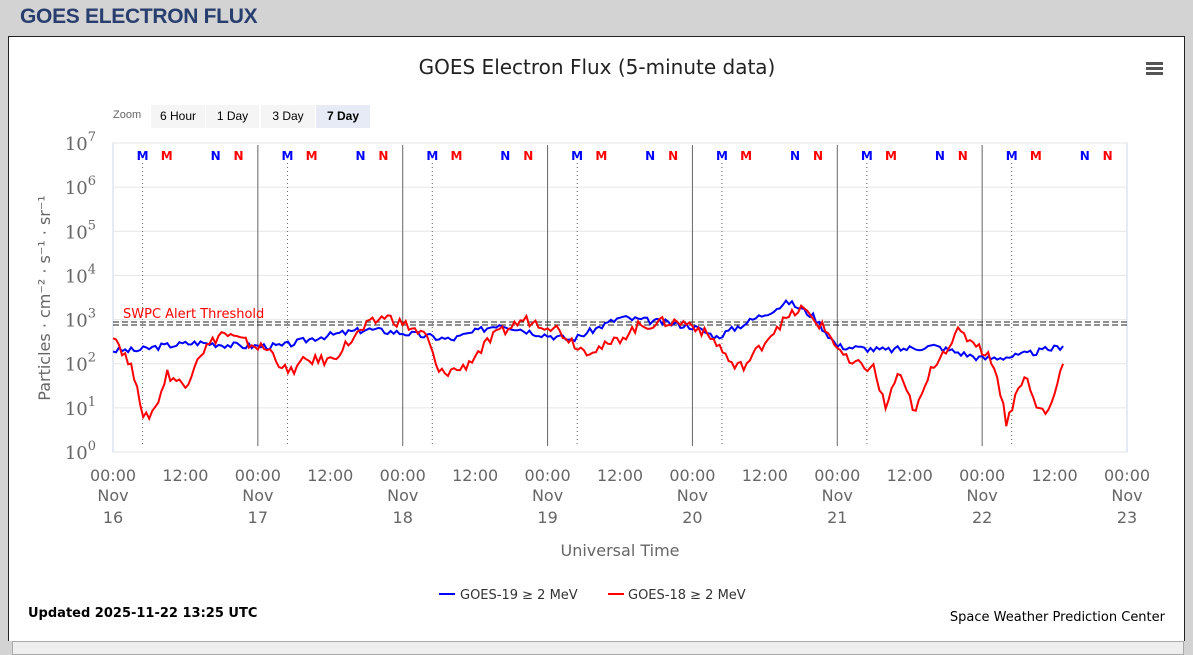 The height and width of the screenshot is (655, 1193). Describe the element at coordinates (80, 230) in the screenshot. I see `y-tick-label: 10⁵` at that location.